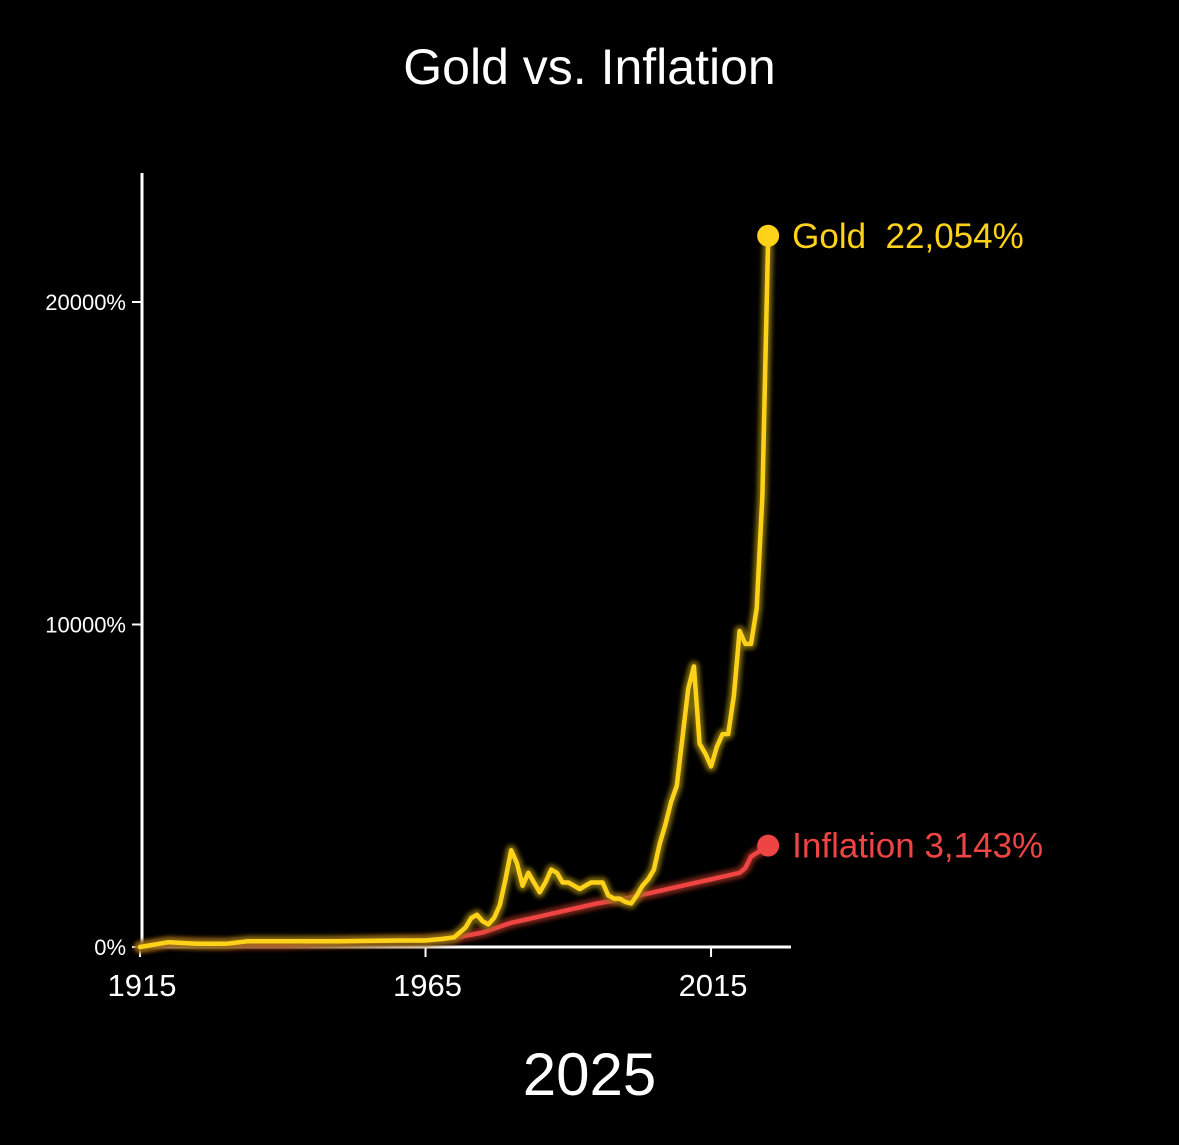 The height and width of the screenshot is (1145, 1179). I want to click on x-tick-label: 1965, so click(427, 985).